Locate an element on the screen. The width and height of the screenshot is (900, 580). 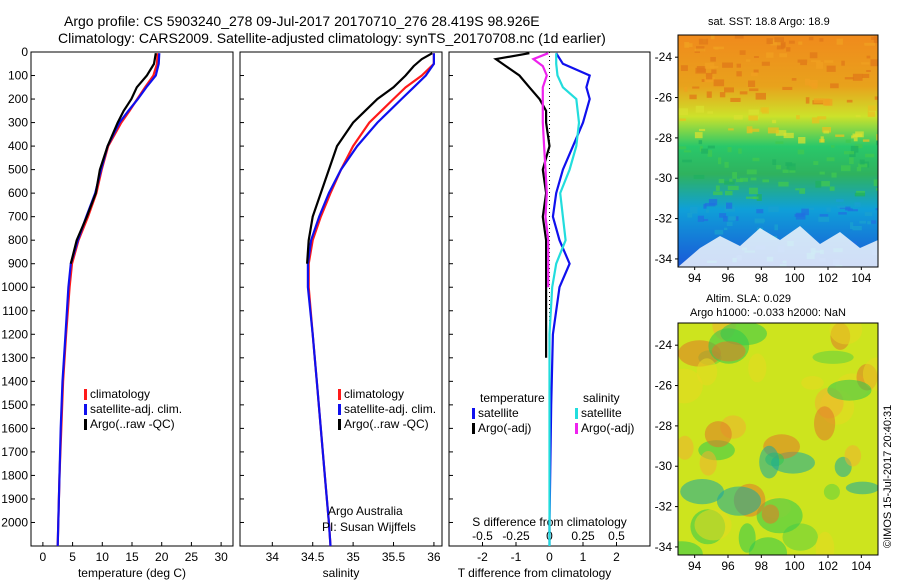
s-tick-label: 0.5 is located at coordinates (616, 536).